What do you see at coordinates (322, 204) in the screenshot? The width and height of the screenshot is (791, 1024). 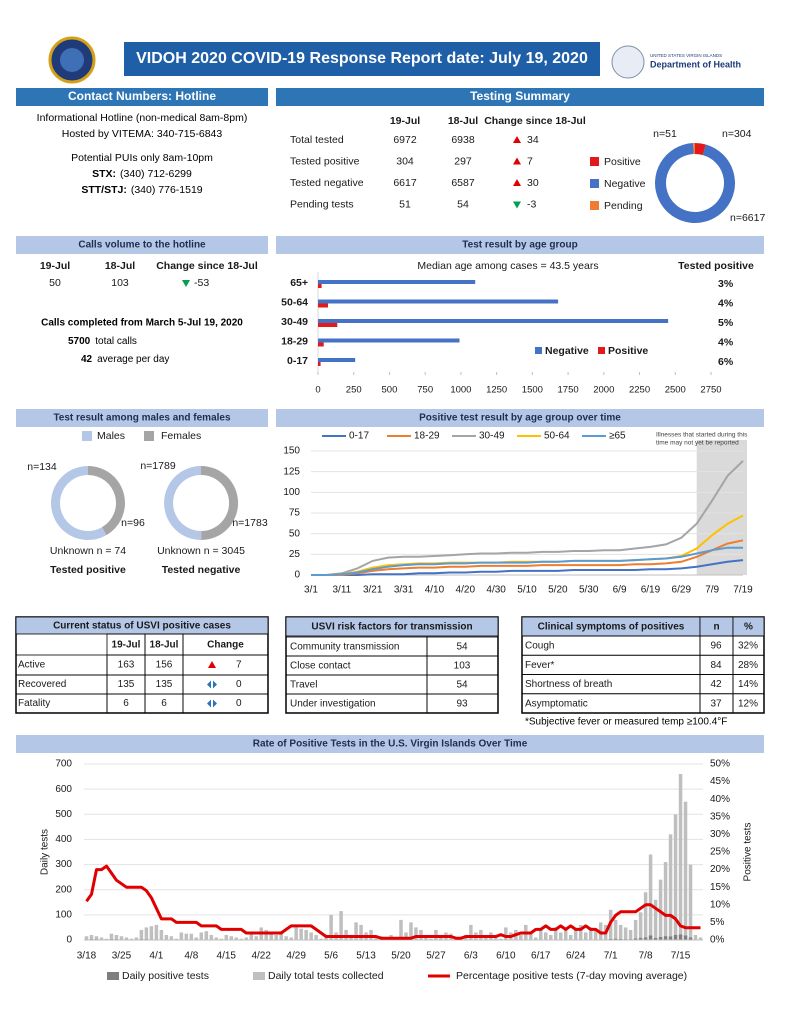 I see `row-label: Pending tests` at bounding box center [322, 204].